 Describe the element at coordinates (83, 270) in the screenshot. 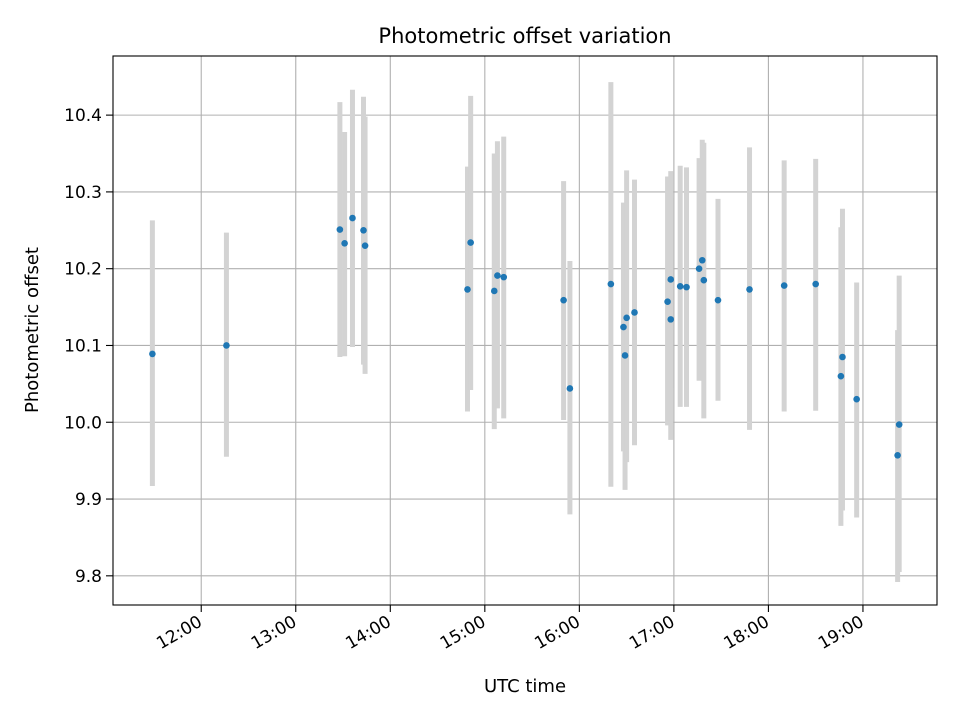

I see `y-tick-label: 10.2` at that location.